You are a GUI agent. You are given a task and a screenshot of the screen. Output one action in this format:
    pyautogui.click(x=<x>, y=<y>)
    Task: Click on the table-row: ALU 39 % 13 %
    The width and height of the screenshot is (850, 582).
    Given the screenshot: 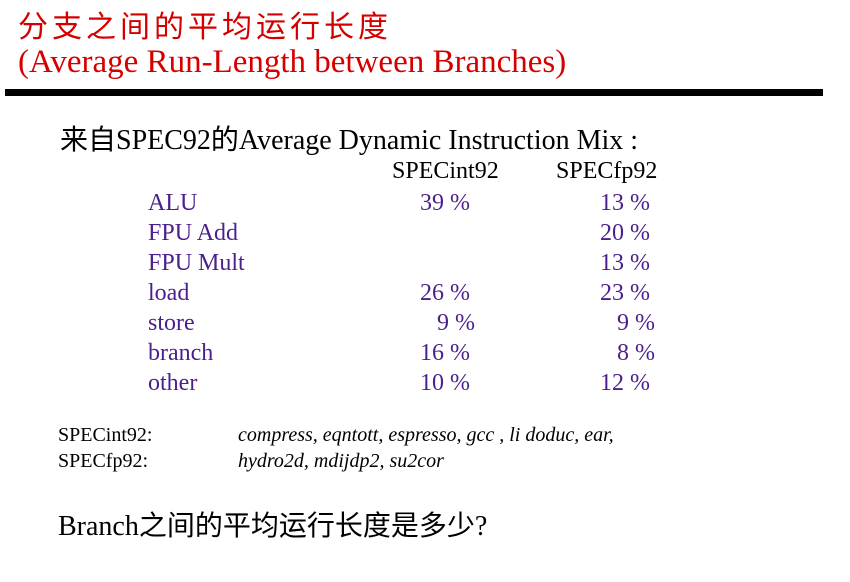 What is the action you would take?
    pyautogui.click(x=425, y=205)
    